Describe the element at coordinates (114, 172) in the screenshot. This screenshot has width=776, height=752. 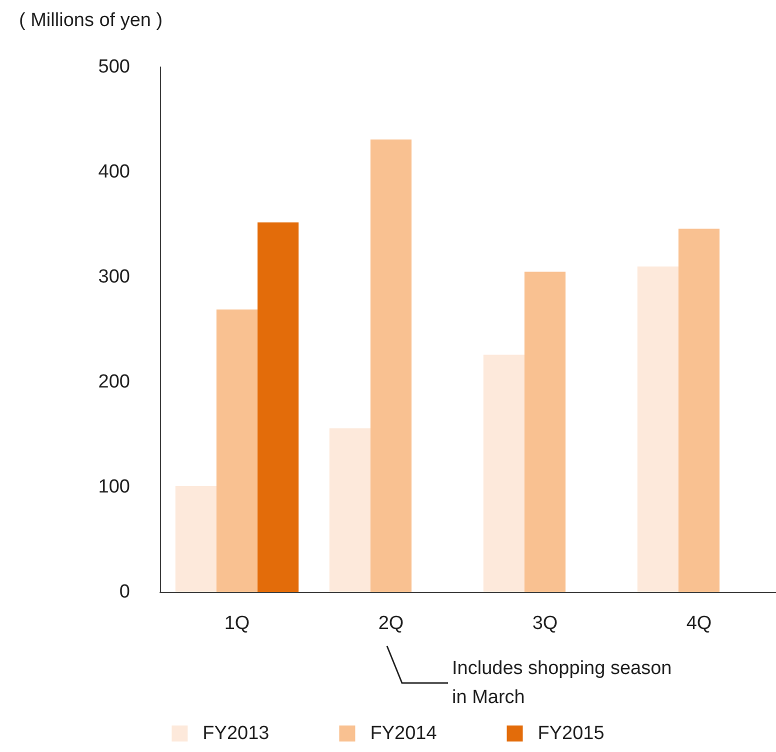
I see `y-tick-label: 400` at that location.